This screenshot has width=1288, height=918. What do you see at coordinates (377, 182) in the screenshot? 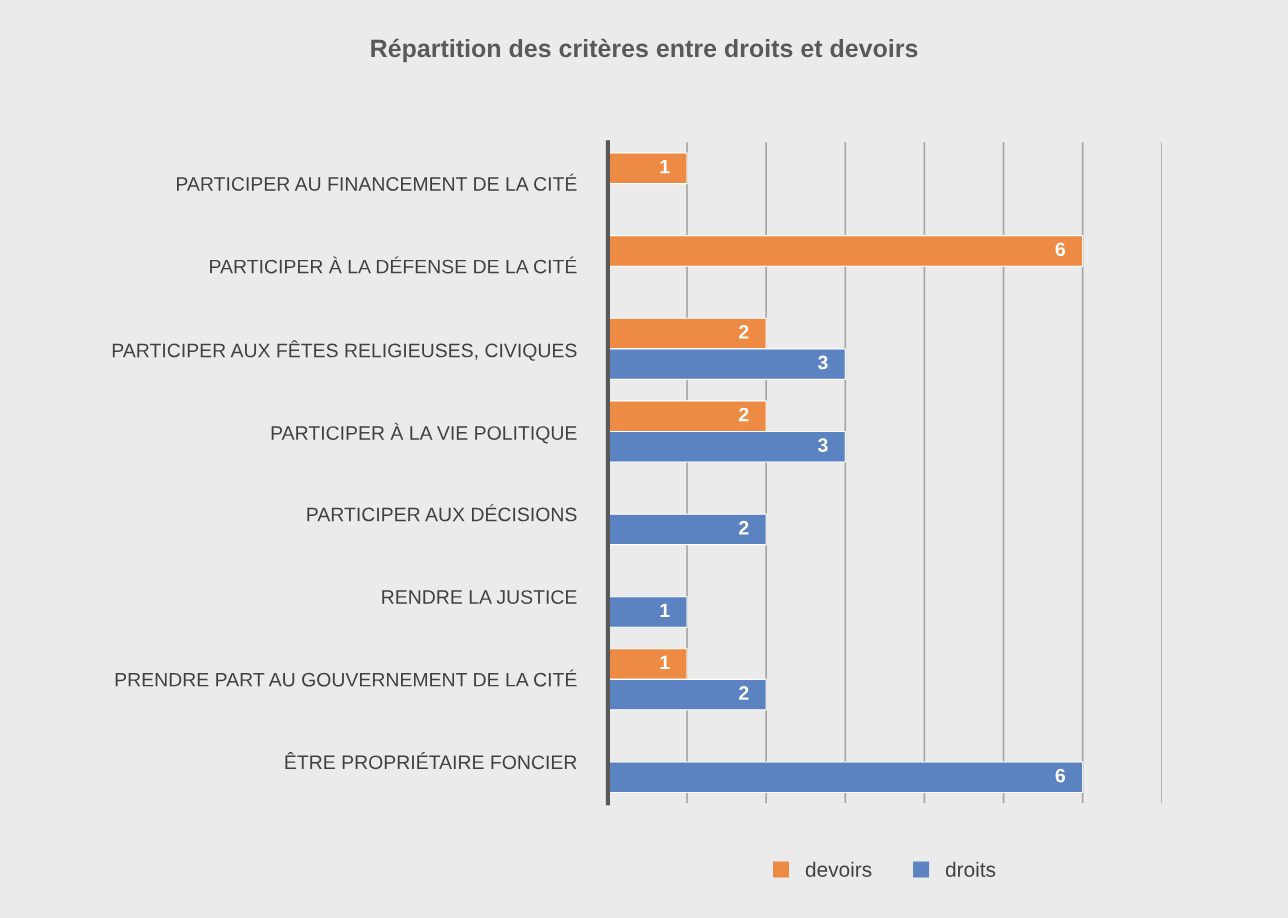
I see `y-tick-label: PARTICIPER AU FINANCEMENT DE LA CITÉ` at bounding box center [377, 182].